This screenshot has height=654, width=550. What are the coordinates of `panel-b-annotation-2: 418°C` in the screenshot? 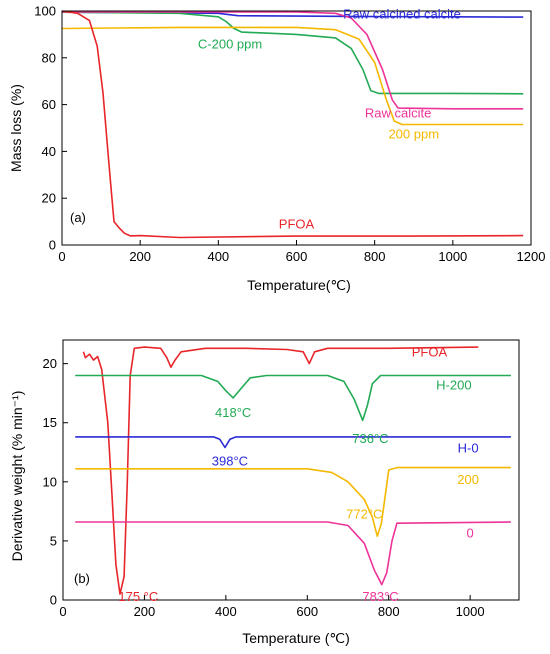 It's located at (233, 412).